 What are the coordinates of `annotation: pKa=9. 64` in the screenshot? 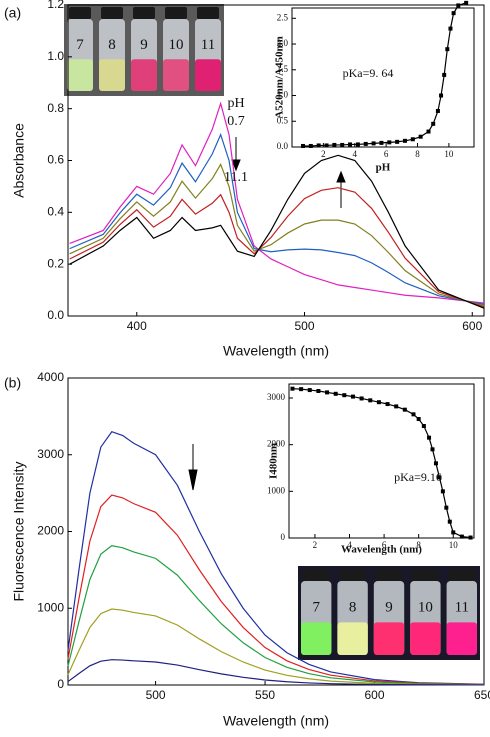 It's located at (368, 73).